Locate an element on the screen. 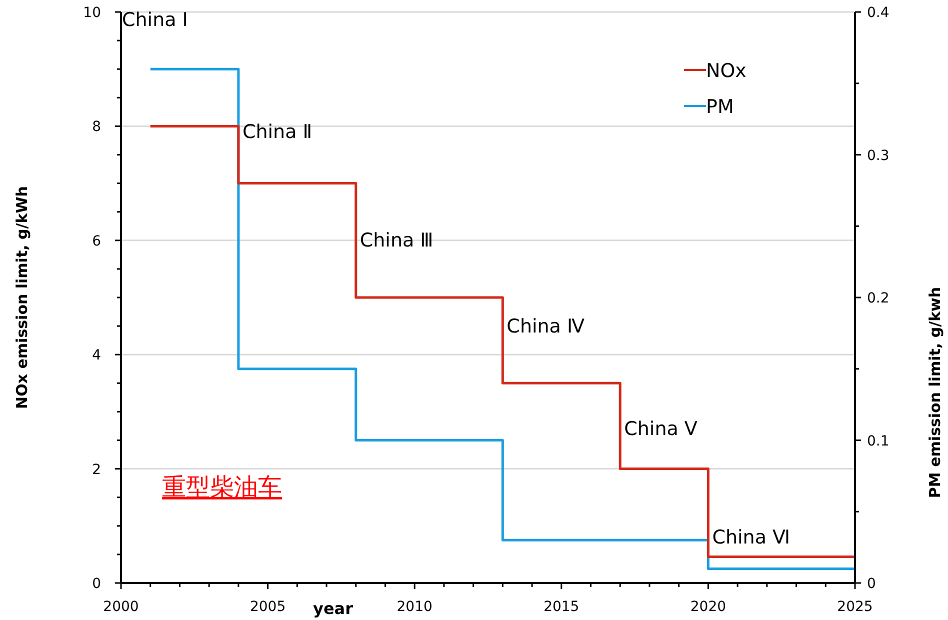  y-tick-label: 6 is located at coordinates (97, 241).